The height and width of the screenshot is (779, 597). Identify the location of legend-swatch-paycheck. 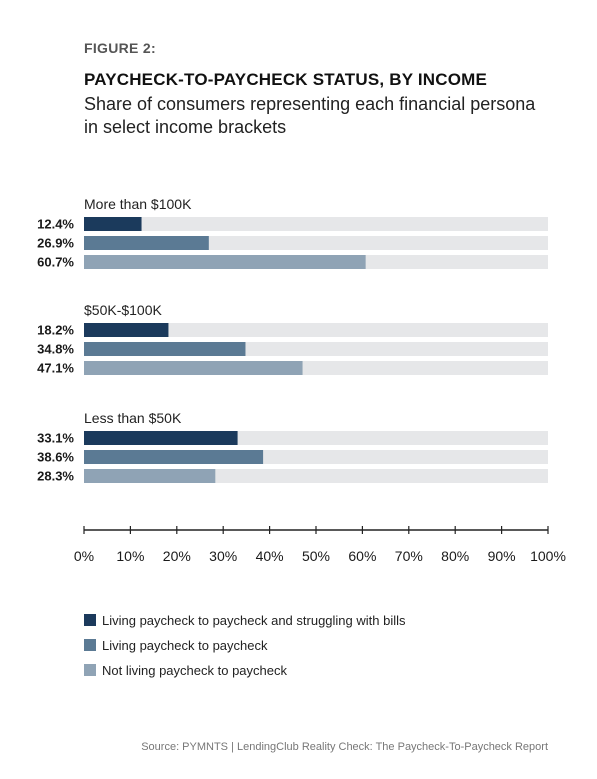
(90, 645).